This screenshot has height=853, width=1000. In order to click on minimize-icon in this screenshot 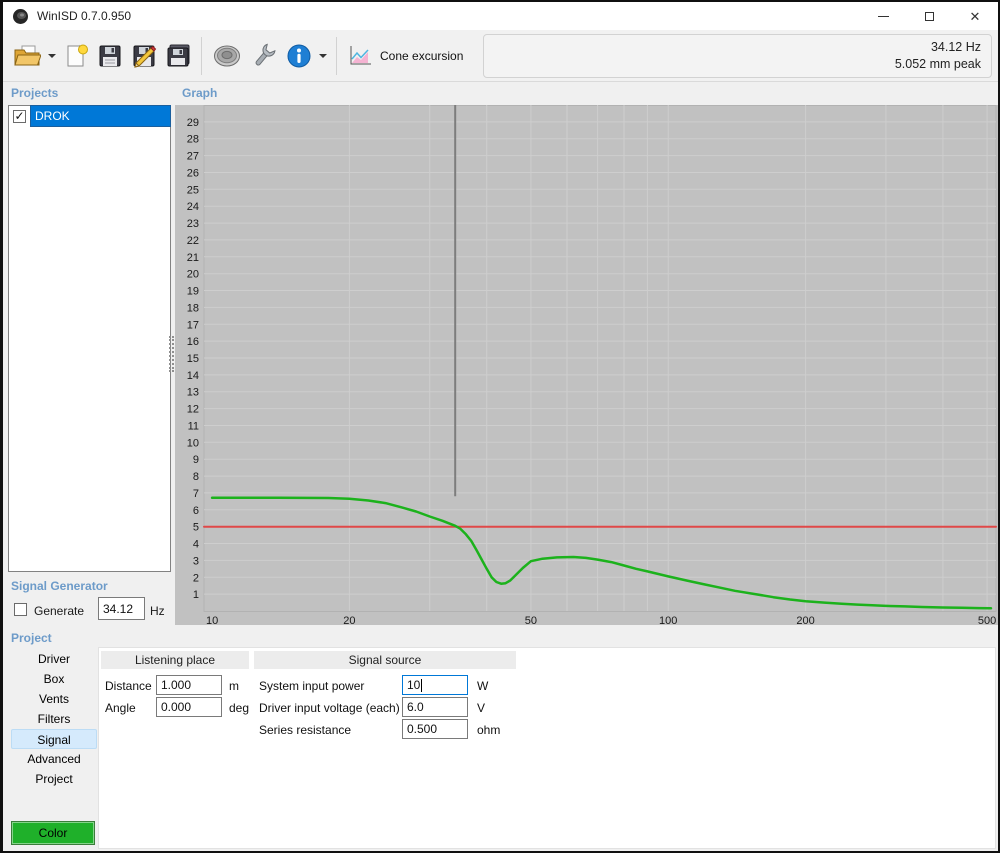, I will do `click(883, 16)`.